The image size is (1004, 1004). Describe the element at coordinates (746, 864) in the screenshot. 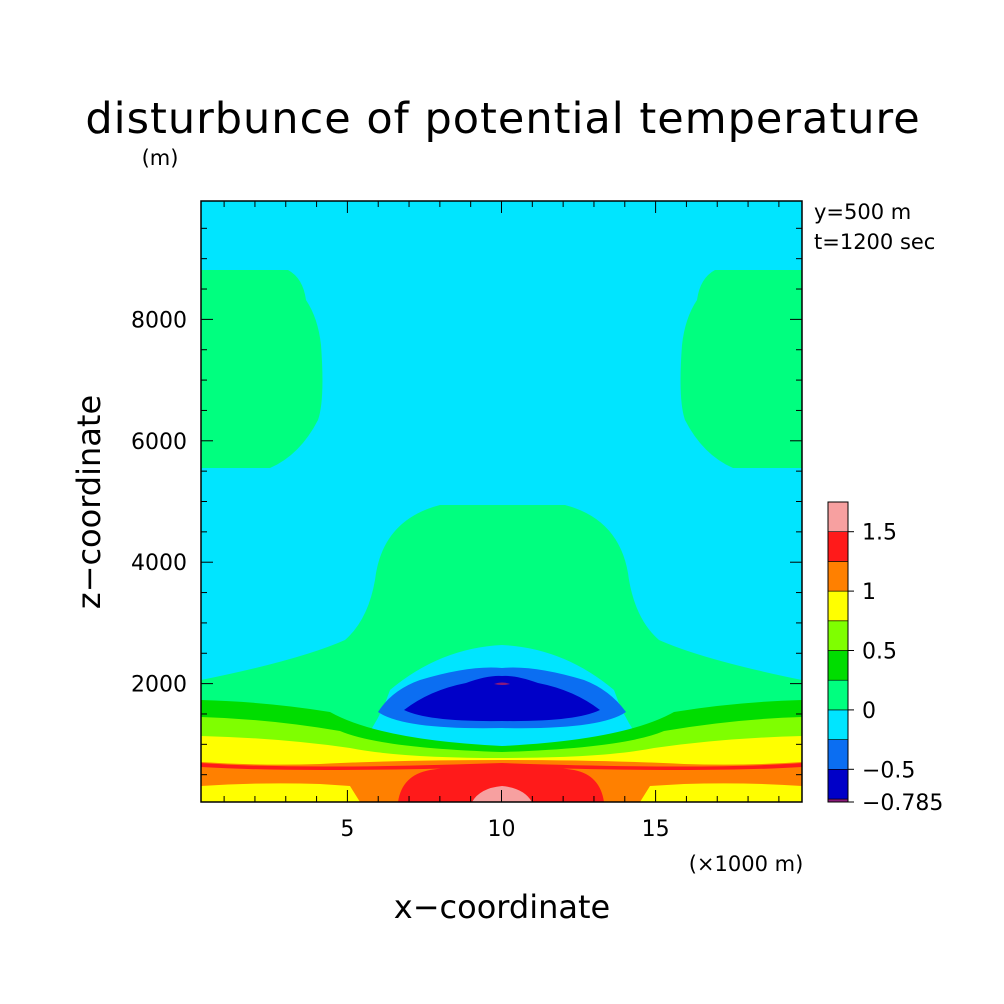

I see `x-unit-label: (×1000 m)` at that location.